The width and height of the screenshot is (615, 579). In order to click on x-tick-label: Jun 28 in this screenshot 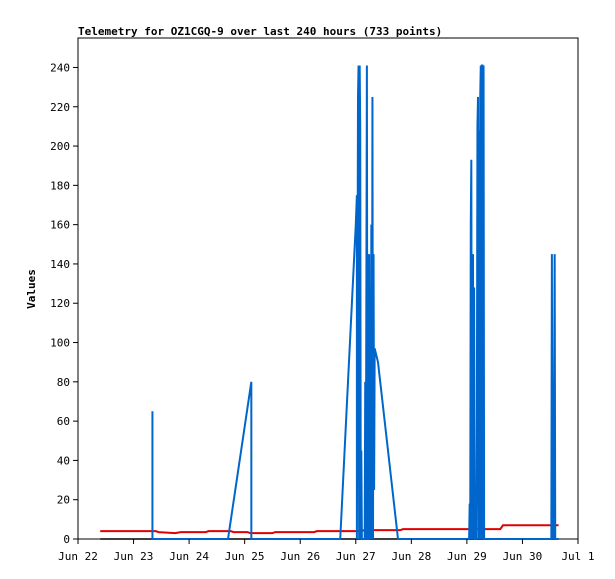, I will do `click(411, 556)`.